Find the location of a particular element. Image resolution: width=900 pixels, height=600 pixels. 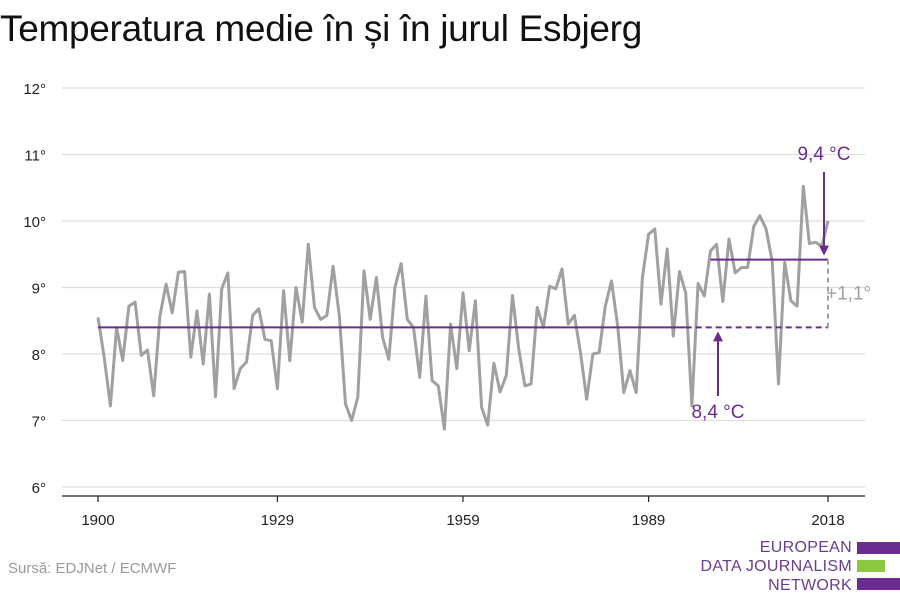

logo-line-3: NETWORK is located at coordinates (810, 585).